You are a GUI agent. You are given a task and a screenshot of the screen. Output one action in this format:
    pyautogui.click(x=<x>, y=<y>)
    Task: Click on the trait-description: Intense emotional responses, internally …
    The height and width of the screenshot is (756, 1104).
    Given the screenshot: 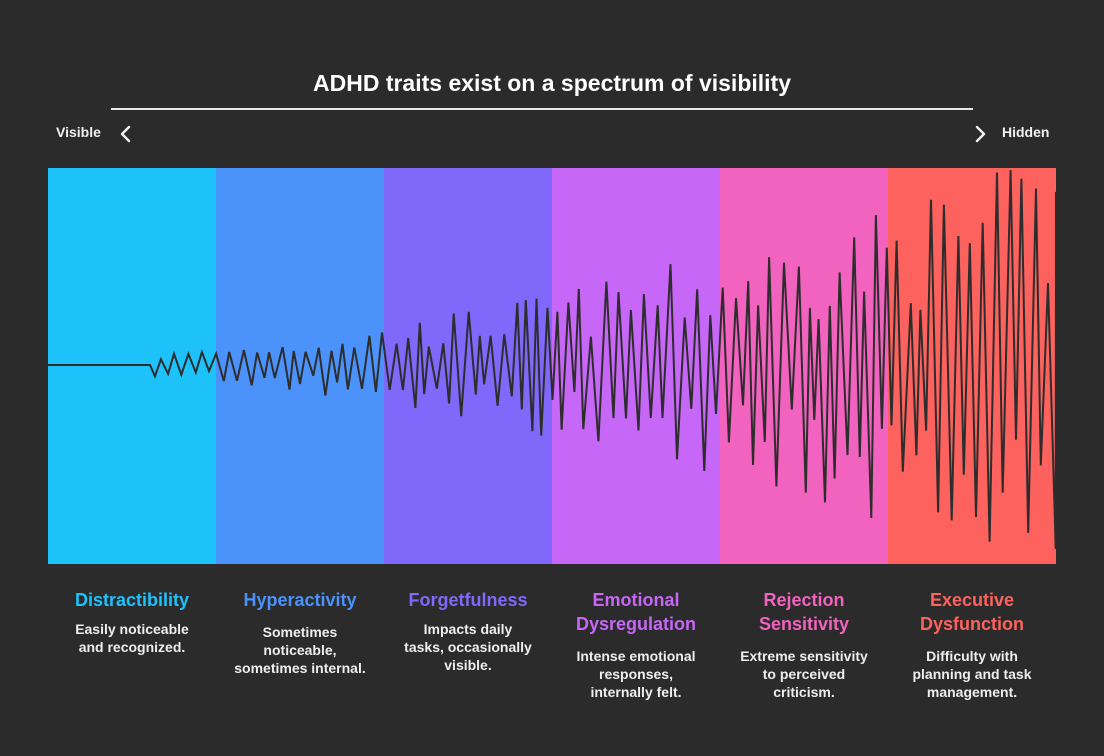 What is the action you would take?
    pyautogui.click(x=636, y=674)
    